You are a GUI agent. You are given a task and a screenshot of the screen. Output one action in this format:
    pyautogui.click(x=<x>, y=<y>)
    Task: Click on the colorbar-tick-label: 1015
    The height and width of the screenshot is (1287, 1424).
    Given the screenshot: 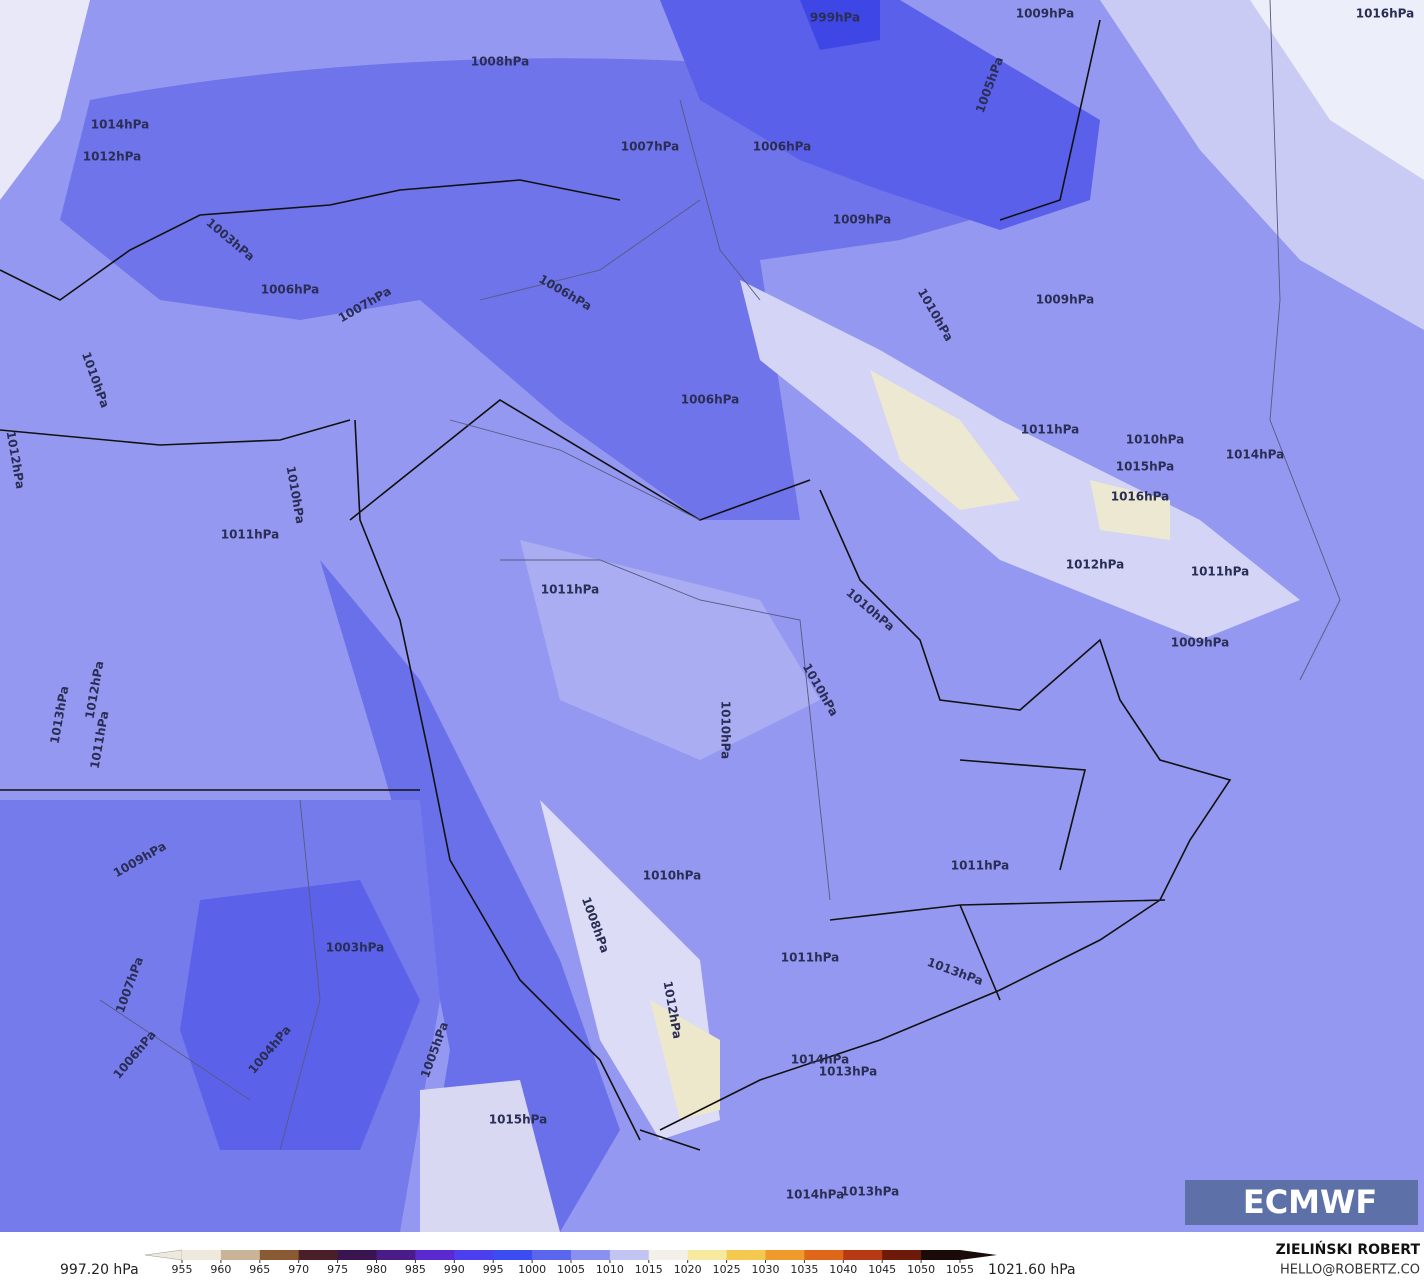 What is the action you would take?
    pyautogui.click(x=649, y=1269)
    